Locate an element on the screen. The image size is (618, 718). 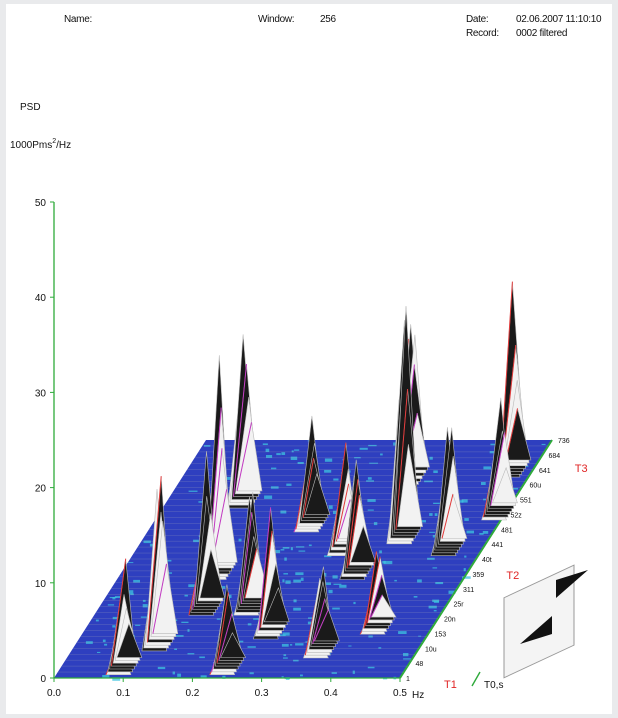
window-label: Window: is located at coordinates (276, 19).